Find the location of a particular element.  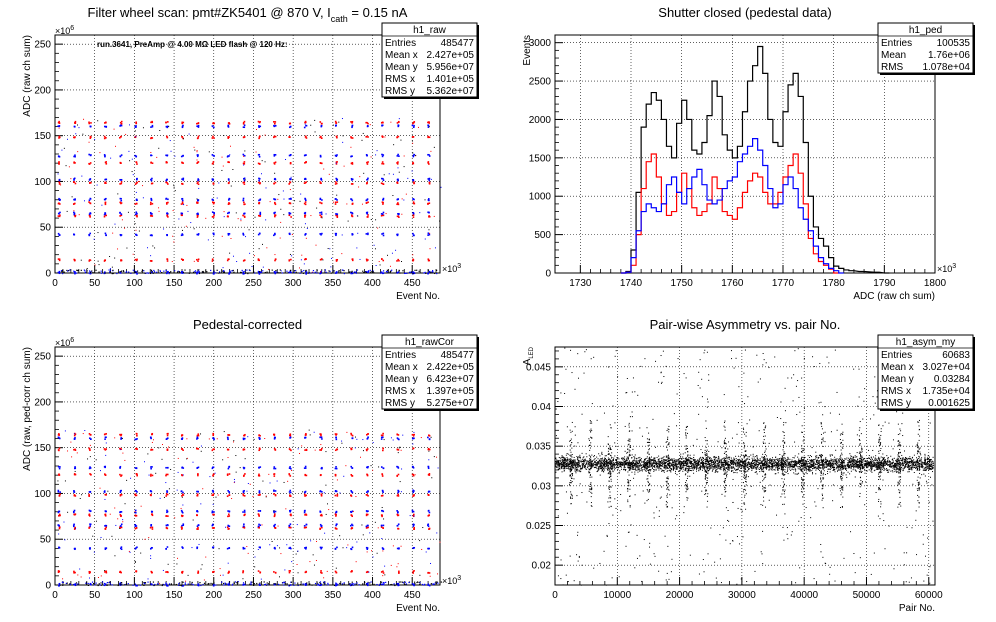

event-point-cloud is located at coordinates (249, 196).